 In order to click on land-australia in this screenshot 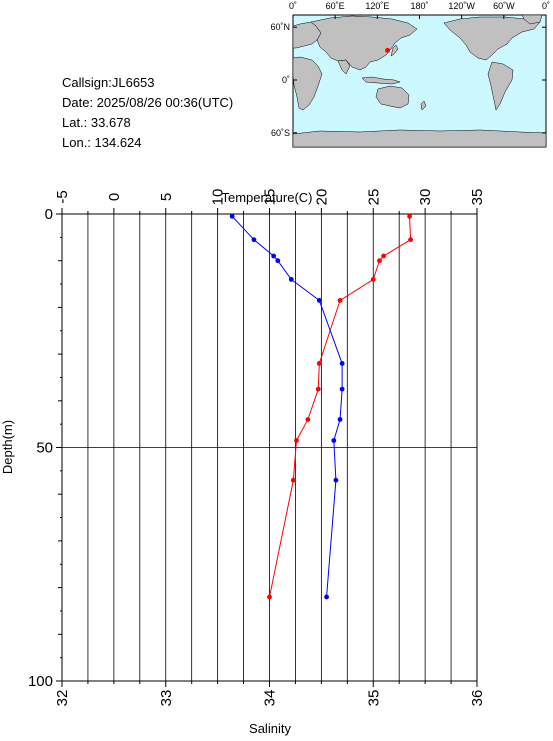, I will do `click(392, 97)`.